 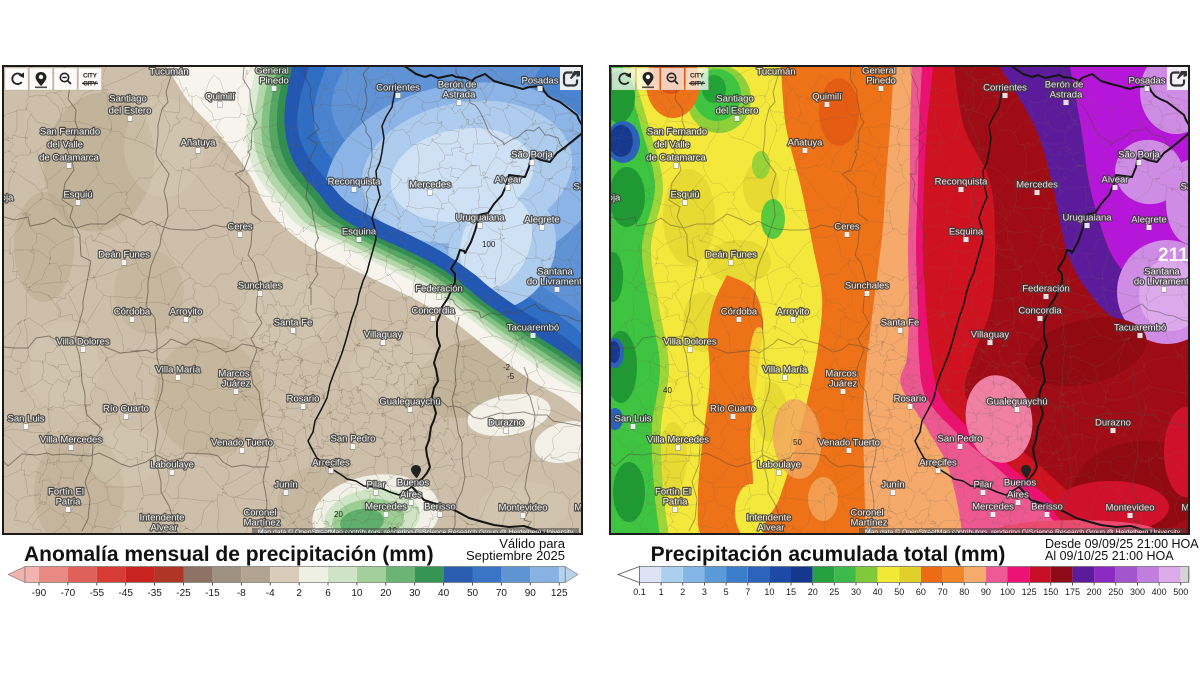 What do you see at coordinates (791, 592) in the screenshot?
I see `svg-text: 15` at bounding box center [791, 592].